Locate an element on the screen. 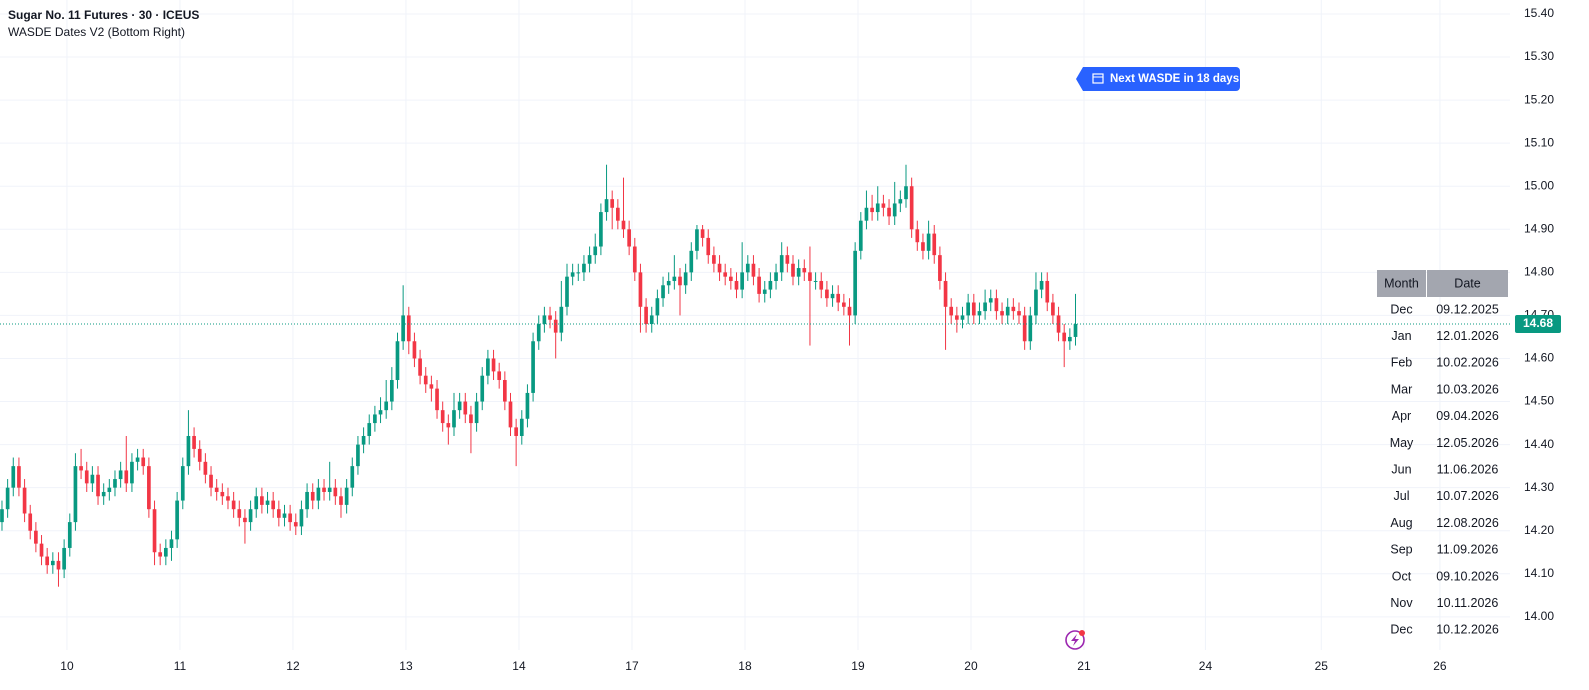 This screenshot has width=1589, height=690. table-header: Date is located at coordinates (1467, 283).